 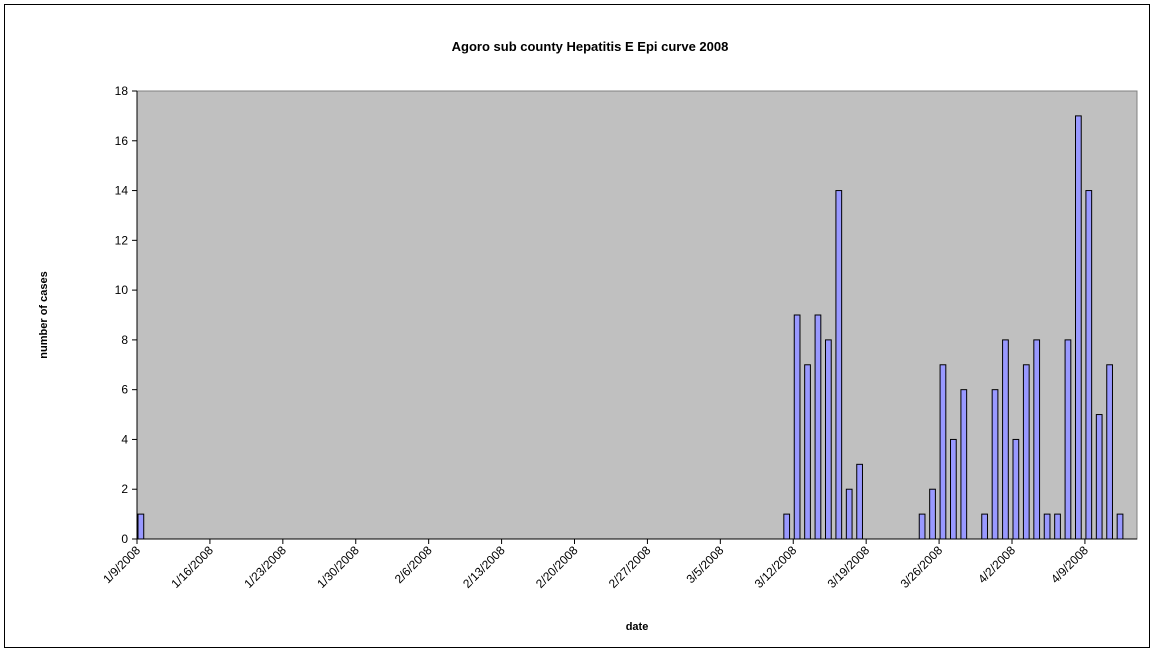 I want to click on x-tick-label-6: 2/20/2008, so click(x=557, y=567).